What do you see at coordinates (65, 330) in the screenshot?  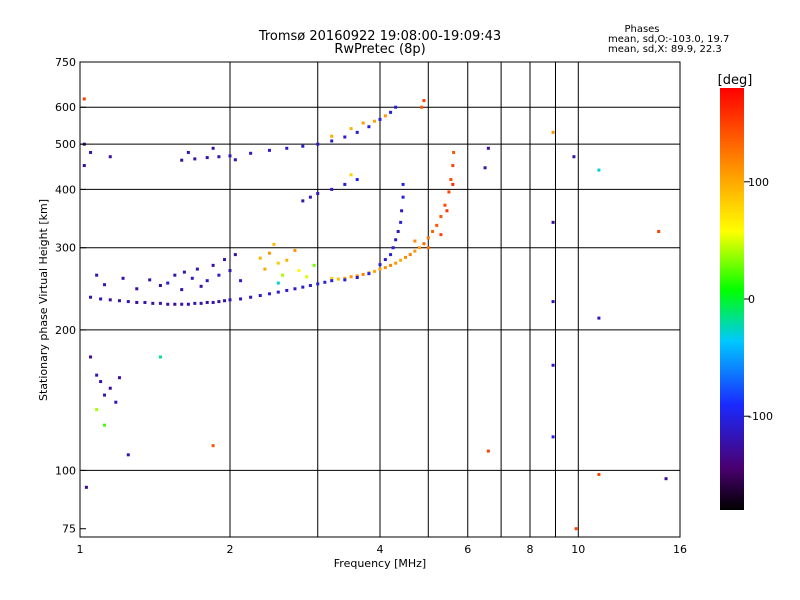 I see `y-tick-label: 200` at bounding box center [65, 330].